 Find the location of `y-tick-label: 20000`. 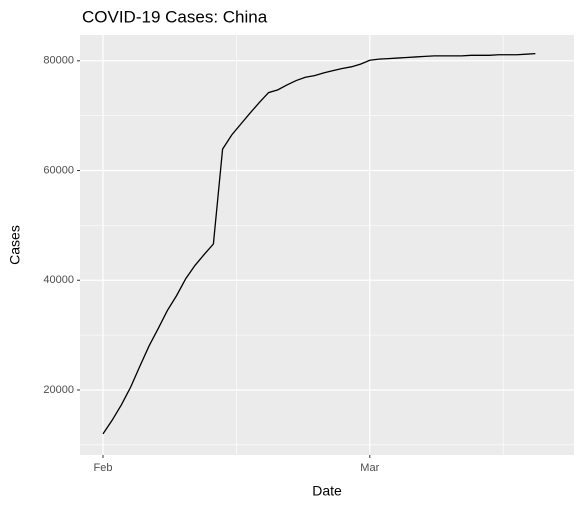

y-tick-label: 20000 is located at coordinates (58, 390).